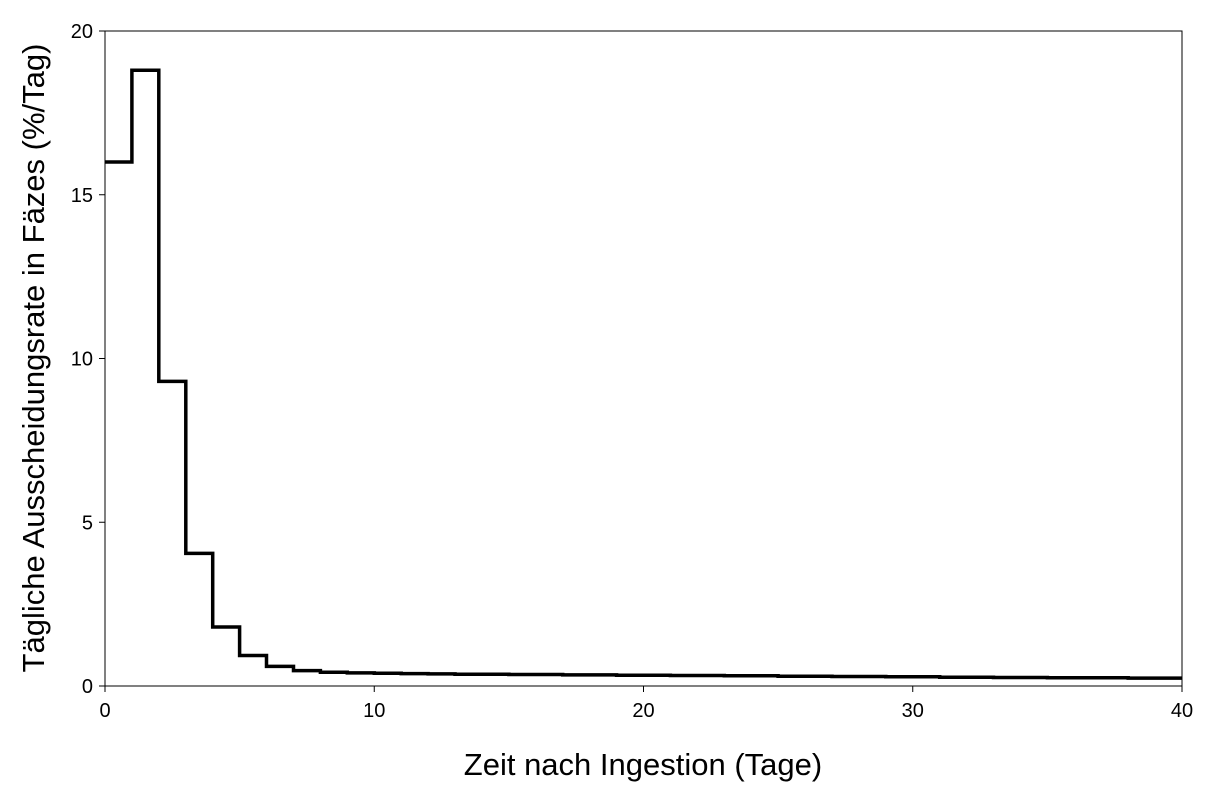 The height and width of the screenshot is (785, 1208). What do you see at coordinates (913, 711) in the screenshot?
I see `x-tick-label: 30` at bounding box center [913, 711].